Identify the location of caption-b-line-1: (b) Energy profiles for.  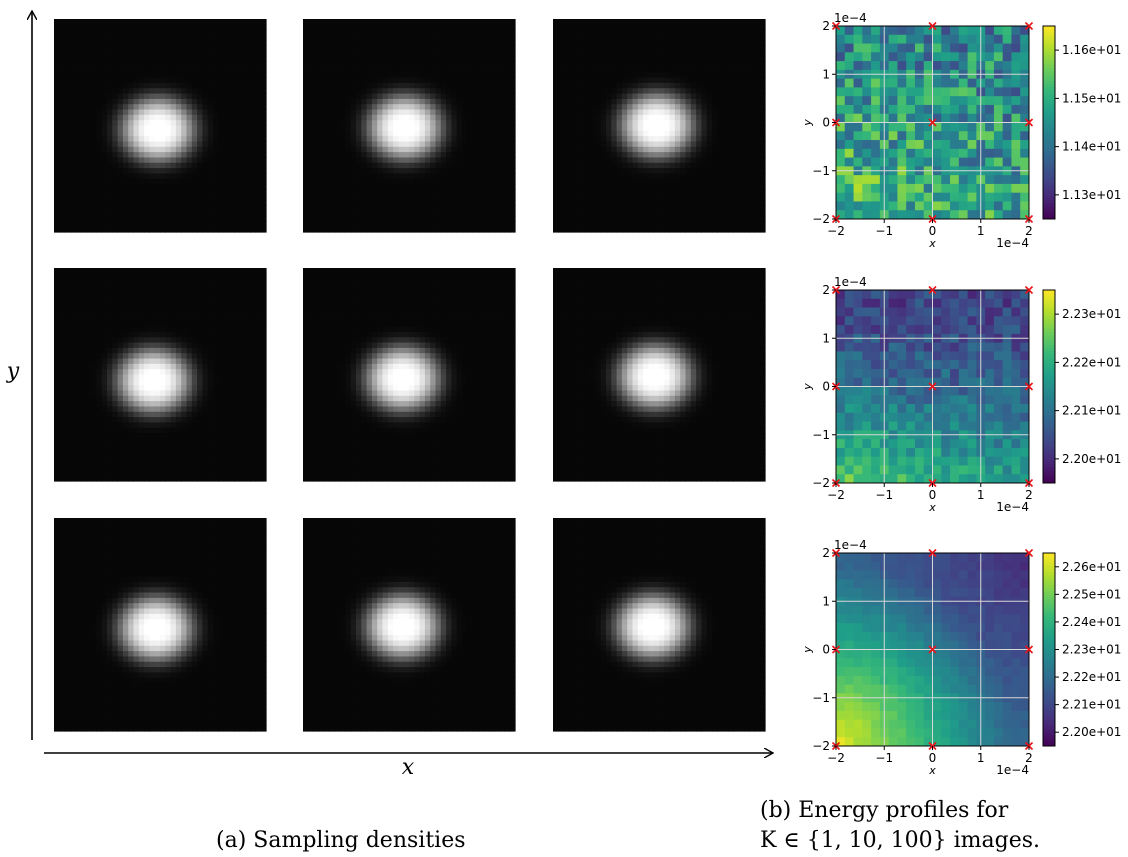
(884, 810).